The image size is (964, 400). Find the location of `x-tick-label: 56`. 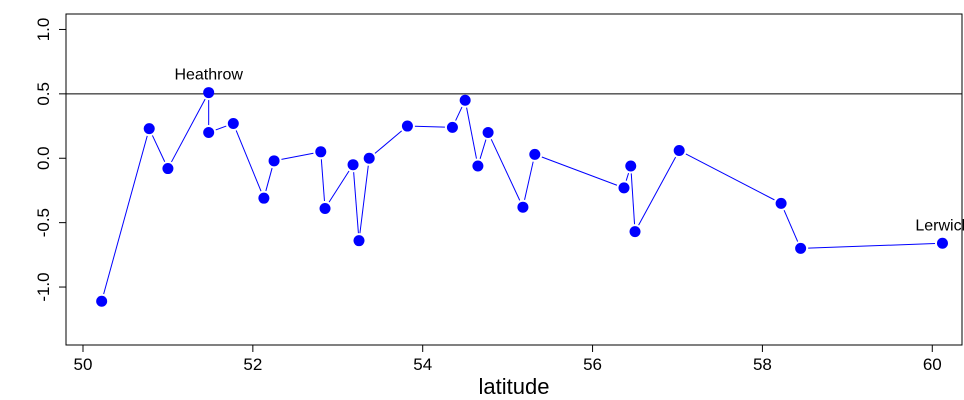

x-tick-label: 56 is located at coordinates (592, 364).